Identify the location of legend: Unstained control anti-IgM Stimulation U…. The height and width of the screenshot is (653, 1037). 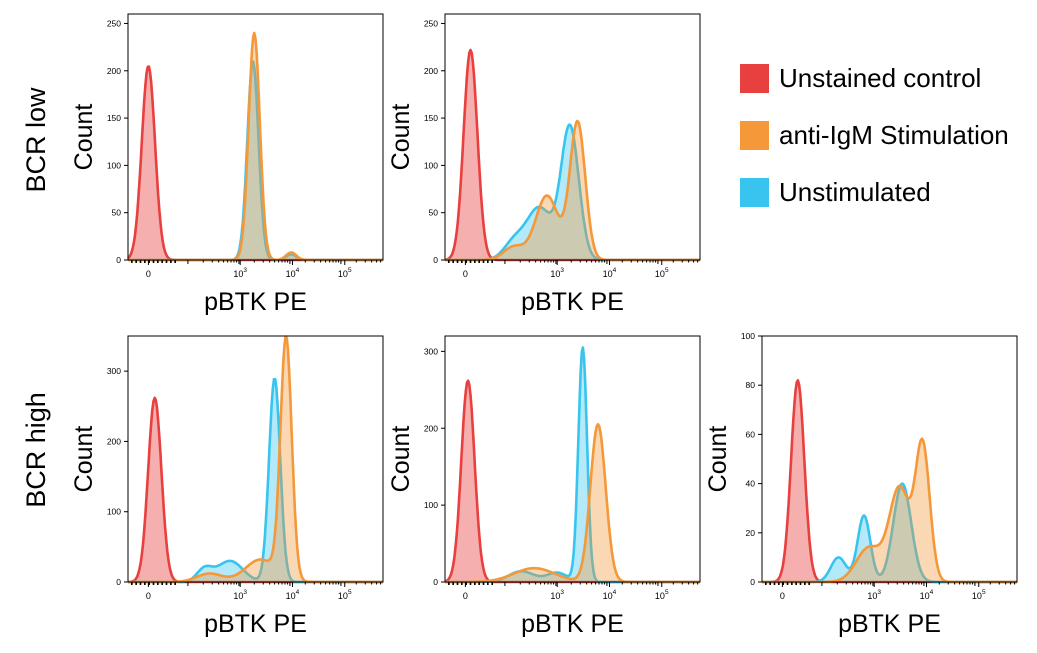
(874, 145).